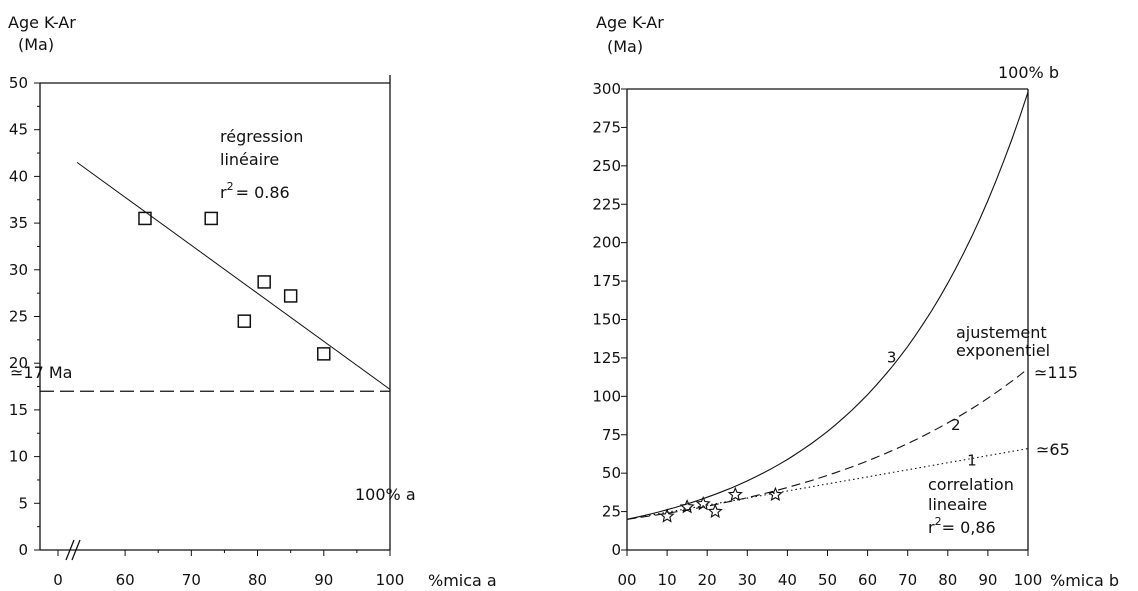  What do you see at coordinates (947, 580) in the screenshot?
I see `chart-b-xtick-label: 80` at bounding box center [947, 580].